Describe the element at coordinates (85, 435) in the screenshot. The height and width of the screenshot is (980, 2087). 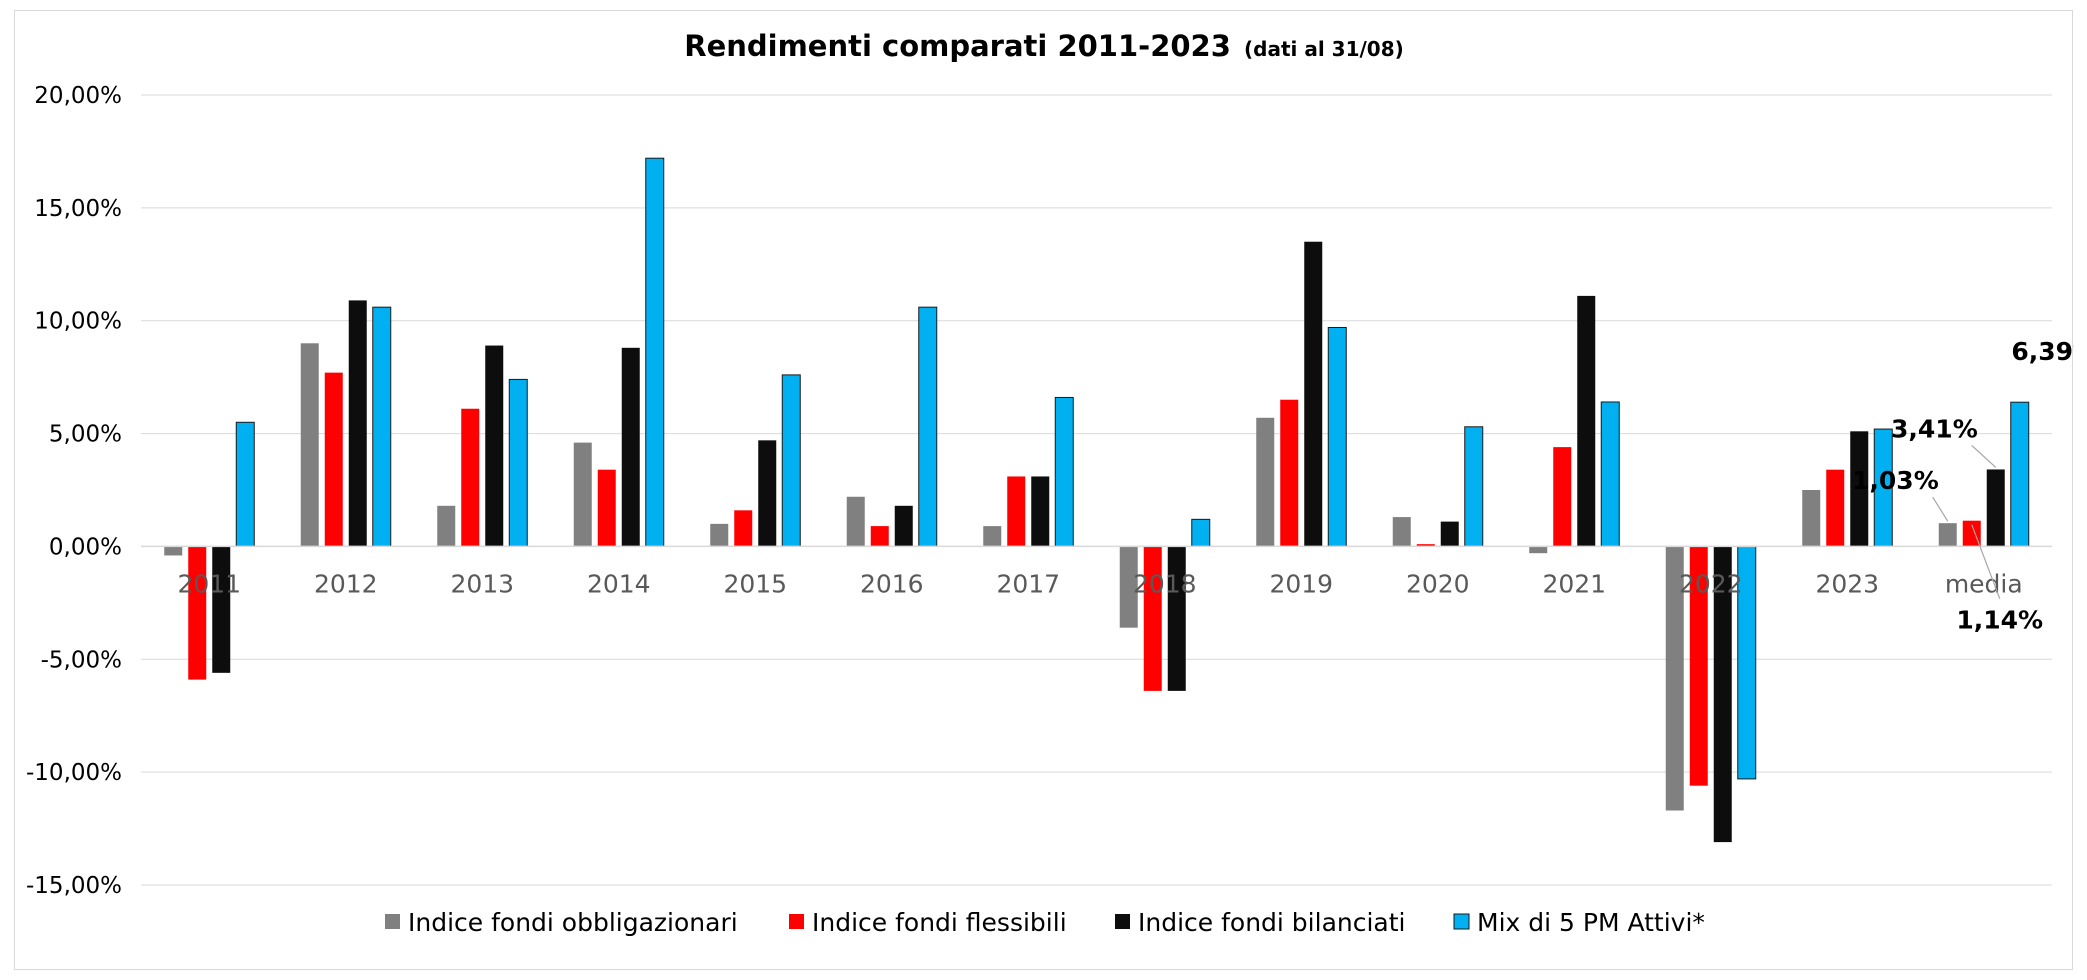
I see `y-tick-label: 5,00%` at that location.